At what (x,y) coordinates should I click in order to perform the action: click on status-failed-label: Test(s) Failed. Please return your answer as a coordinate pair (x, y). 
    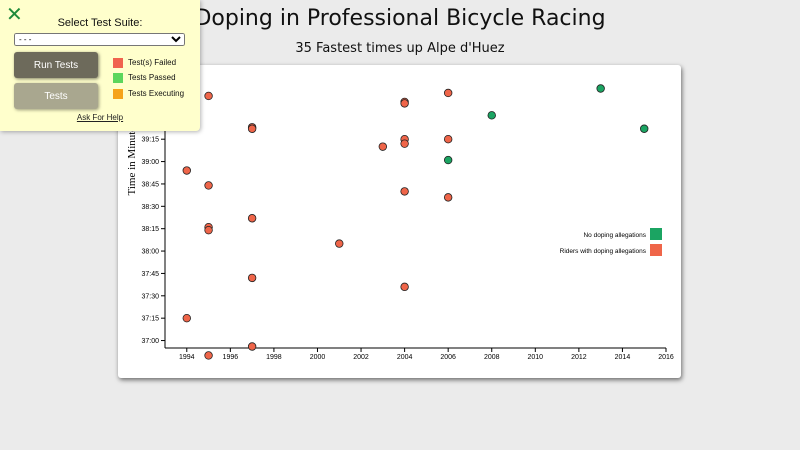
    Looking at the image, I should click on (152, 62).